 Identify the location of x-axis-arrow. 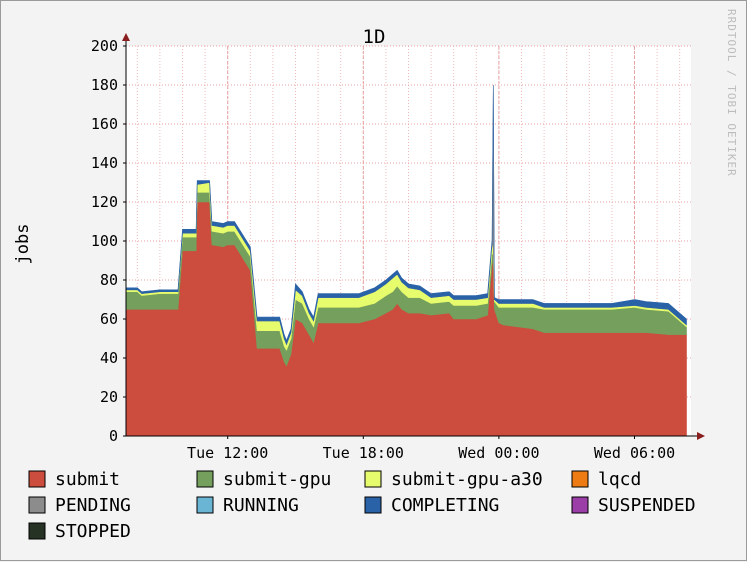
(701, 436).